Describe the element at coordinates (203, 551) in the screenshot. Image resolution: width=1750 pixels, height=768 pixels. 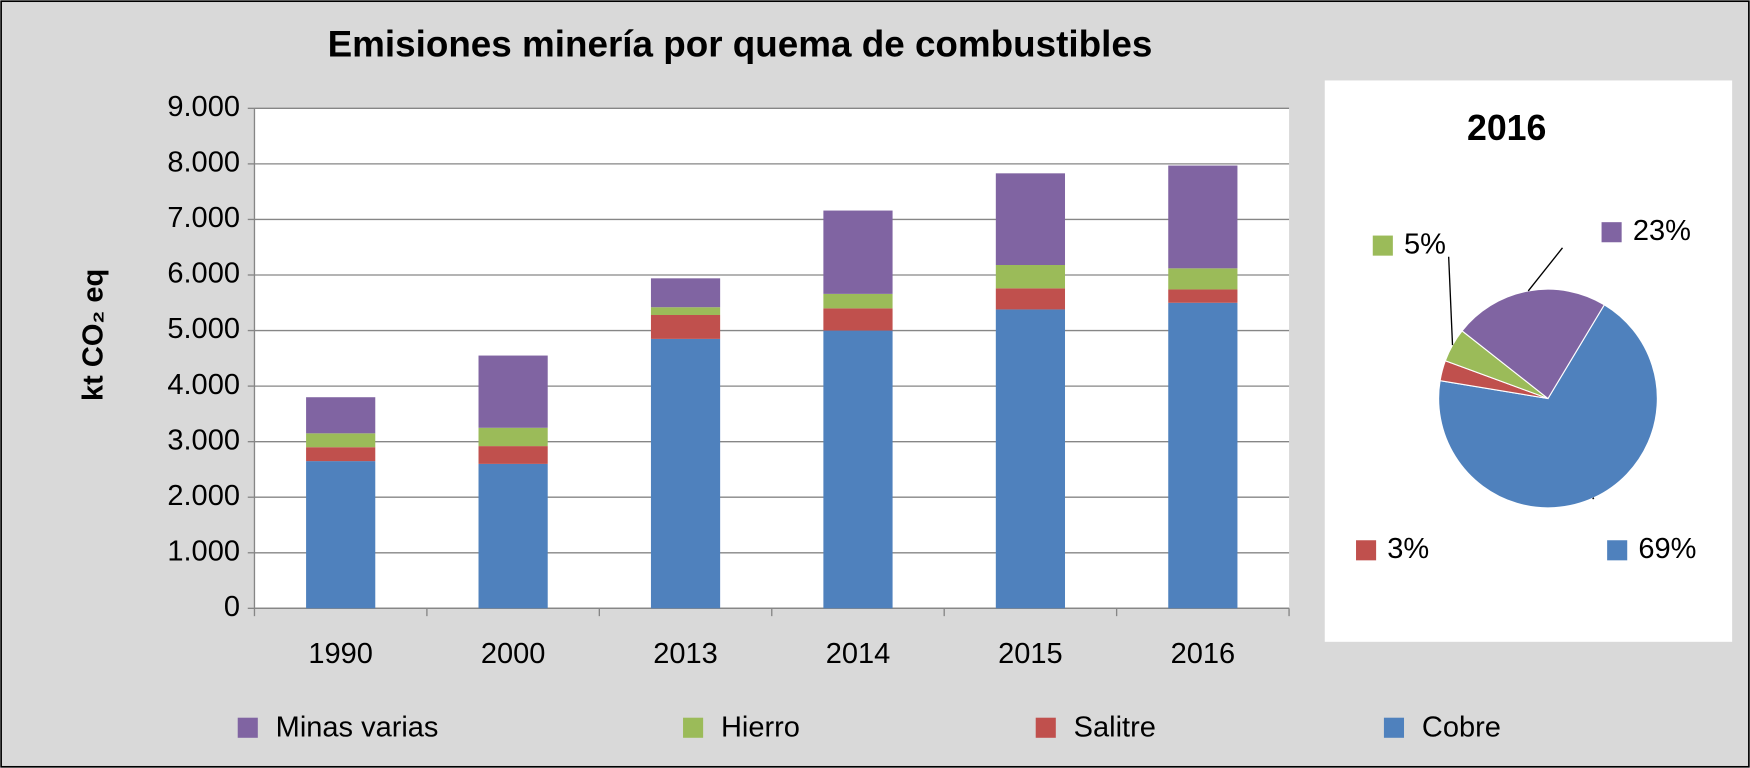
I see `y-tick-label: 1.000` at that location.